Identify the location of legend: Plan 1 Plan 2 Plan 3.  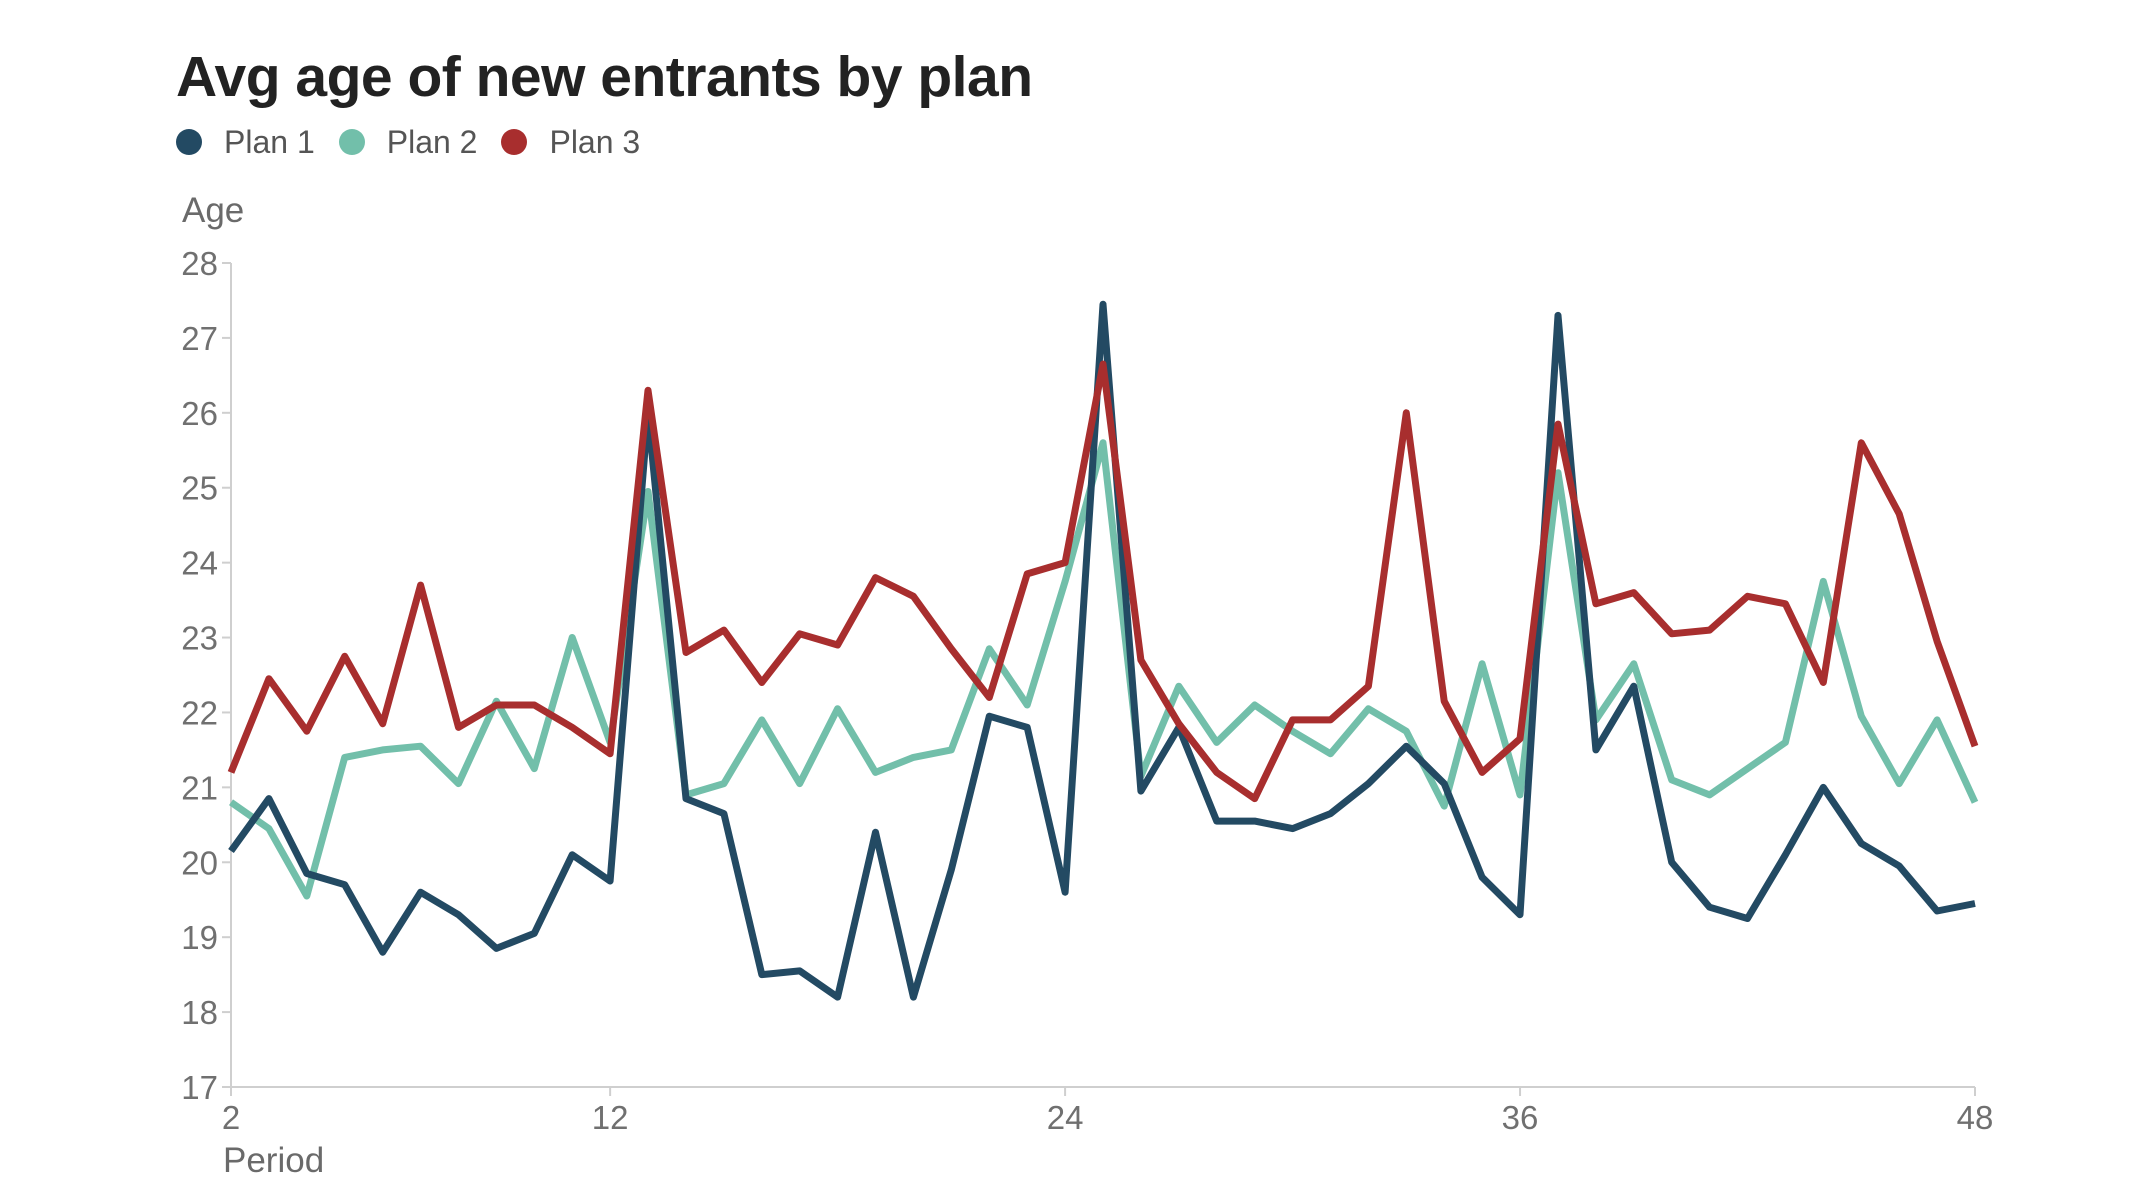
(420, 142).